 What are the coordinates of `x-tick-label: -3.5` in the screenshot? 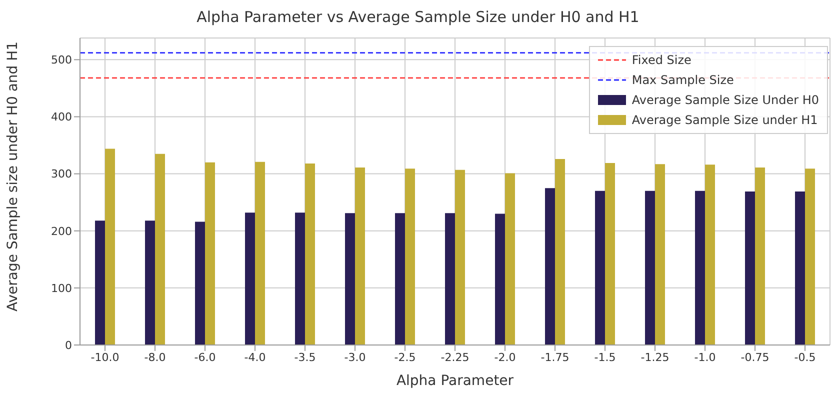 It's located at (305, 357).